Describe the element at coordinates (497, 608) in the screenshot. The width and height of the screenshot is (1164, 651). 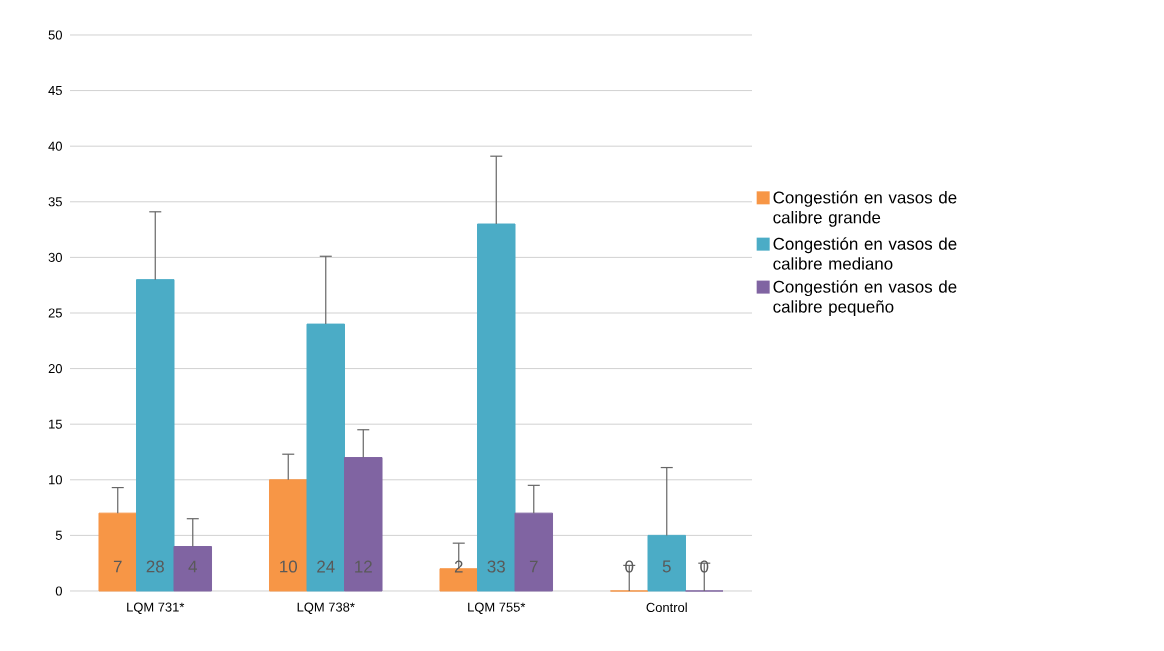
I see `x-tick-label: LQM 755*` at that location.